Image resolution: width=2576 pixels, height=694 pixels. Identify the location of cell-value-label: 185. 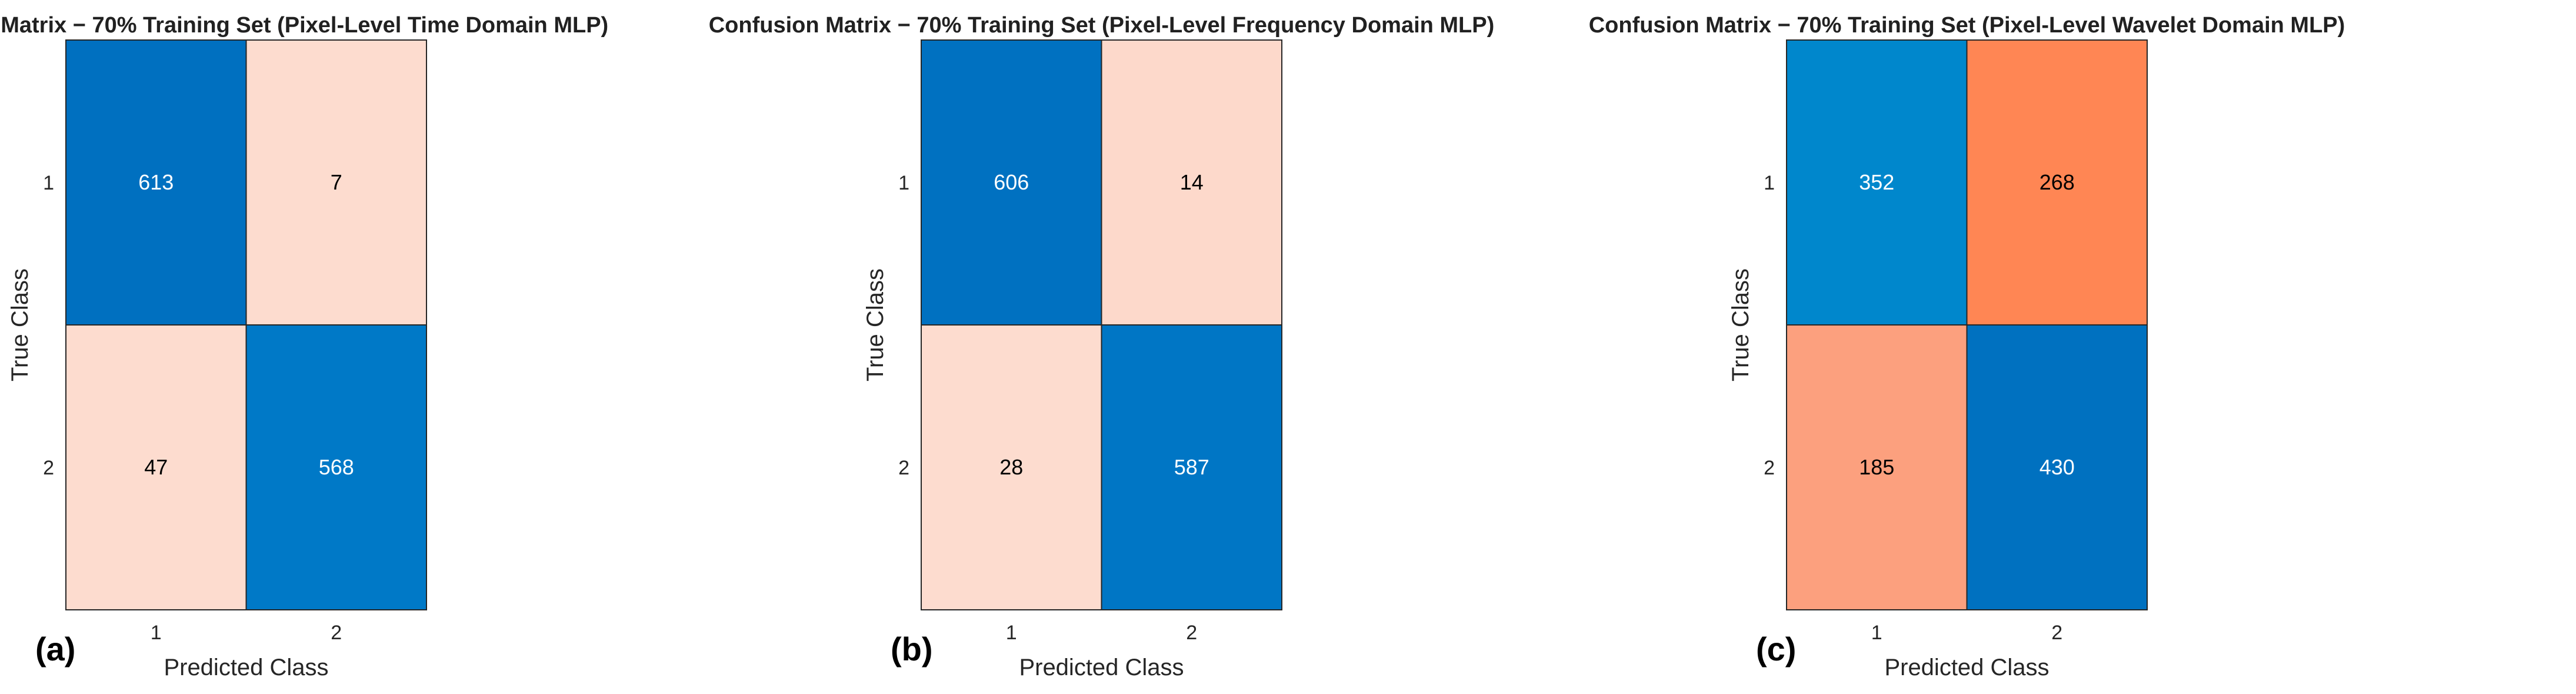
(1877, 467).